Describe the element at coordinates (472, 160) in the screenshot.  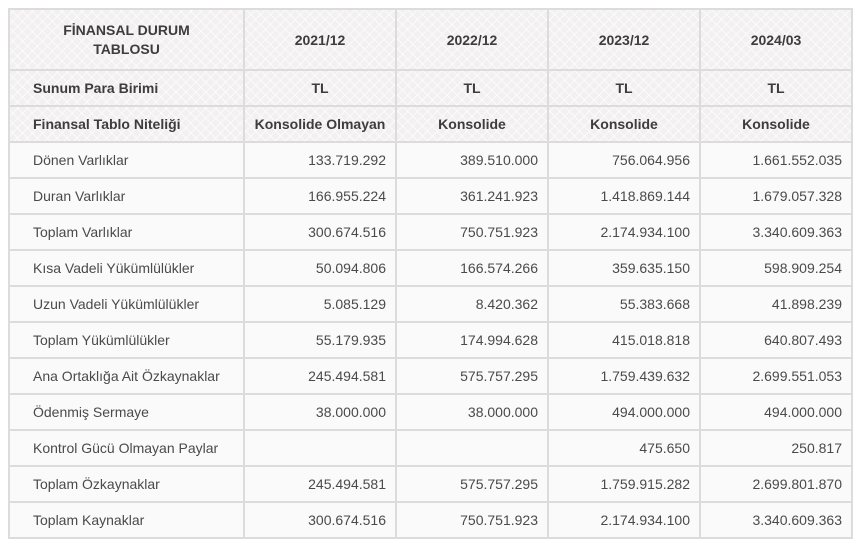
I see `row-value: 389.510.000` at that location.